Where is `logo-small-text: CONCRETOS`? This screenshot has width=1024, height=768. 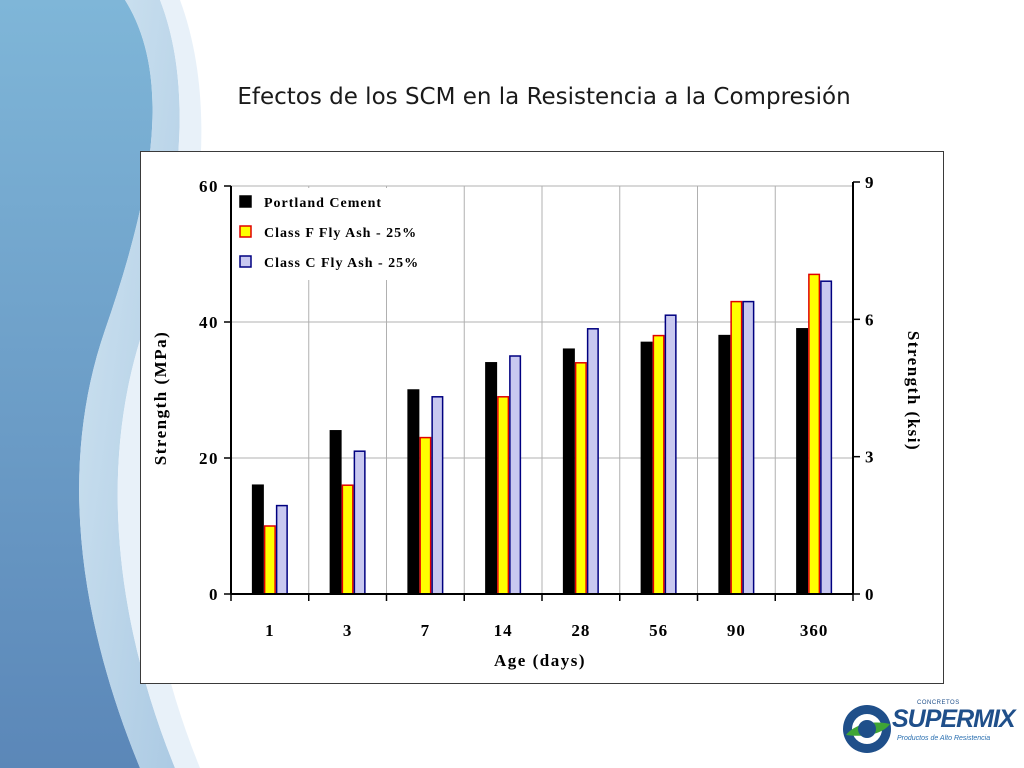
logo-small-text: CONCRETOS is located at coordinates (938, 703).